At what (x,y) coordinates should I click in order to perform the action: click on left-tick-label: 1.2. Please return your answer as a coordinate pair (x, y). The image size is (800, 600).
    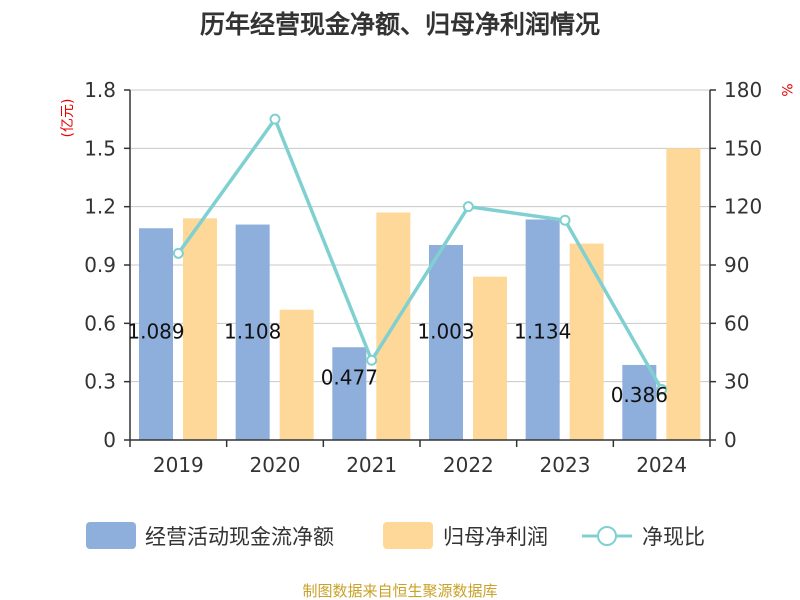
    Looking at the image, I should click on (100, 207).